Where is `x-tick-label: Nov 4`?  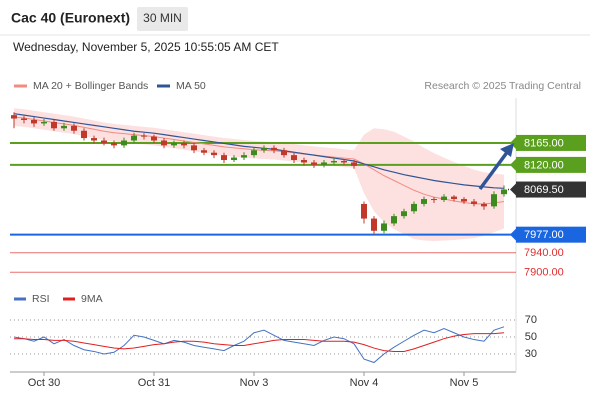 x-tick-label: Nov 4 is located at coordinates (364, 383).